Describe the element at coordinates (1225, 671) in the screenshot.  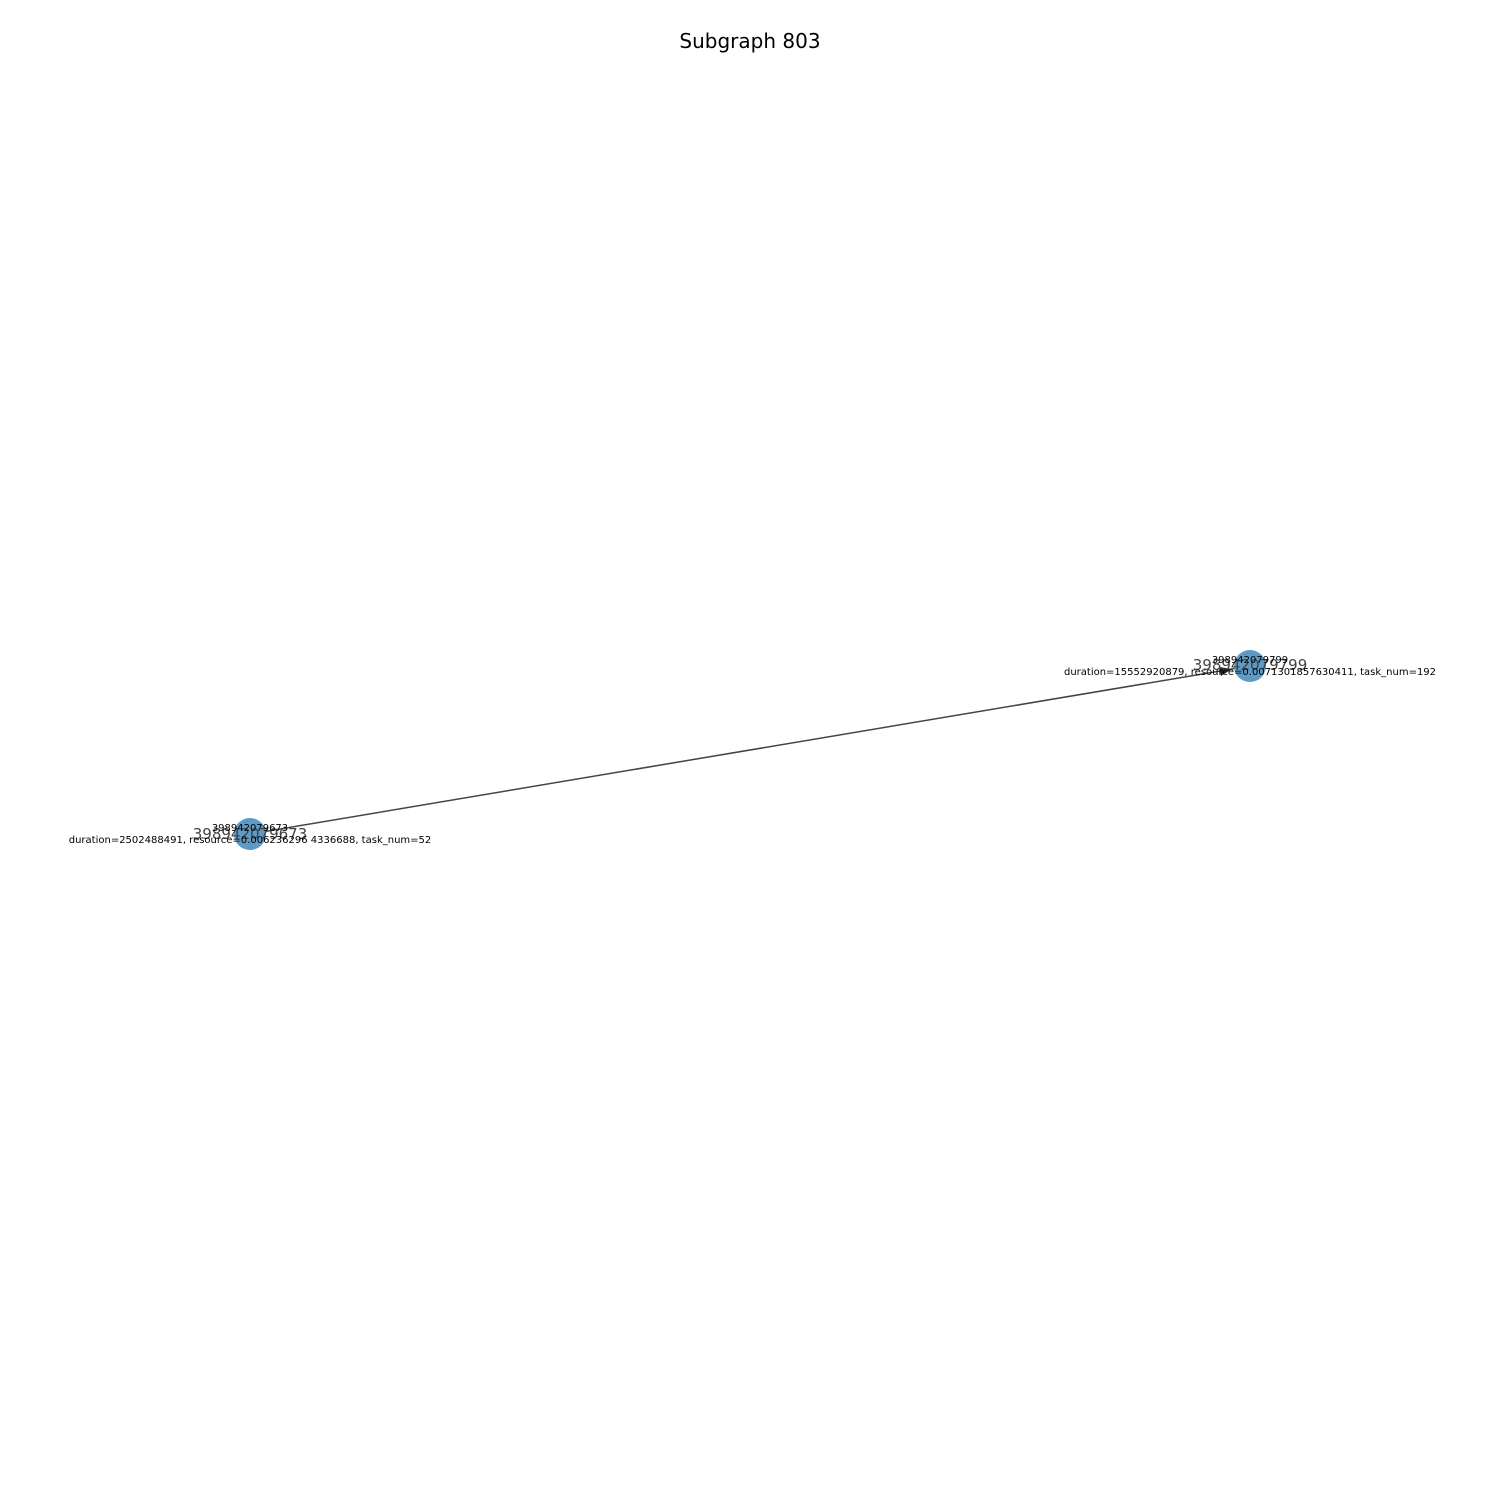
I see `edge-arrowhead-icon` at that location.